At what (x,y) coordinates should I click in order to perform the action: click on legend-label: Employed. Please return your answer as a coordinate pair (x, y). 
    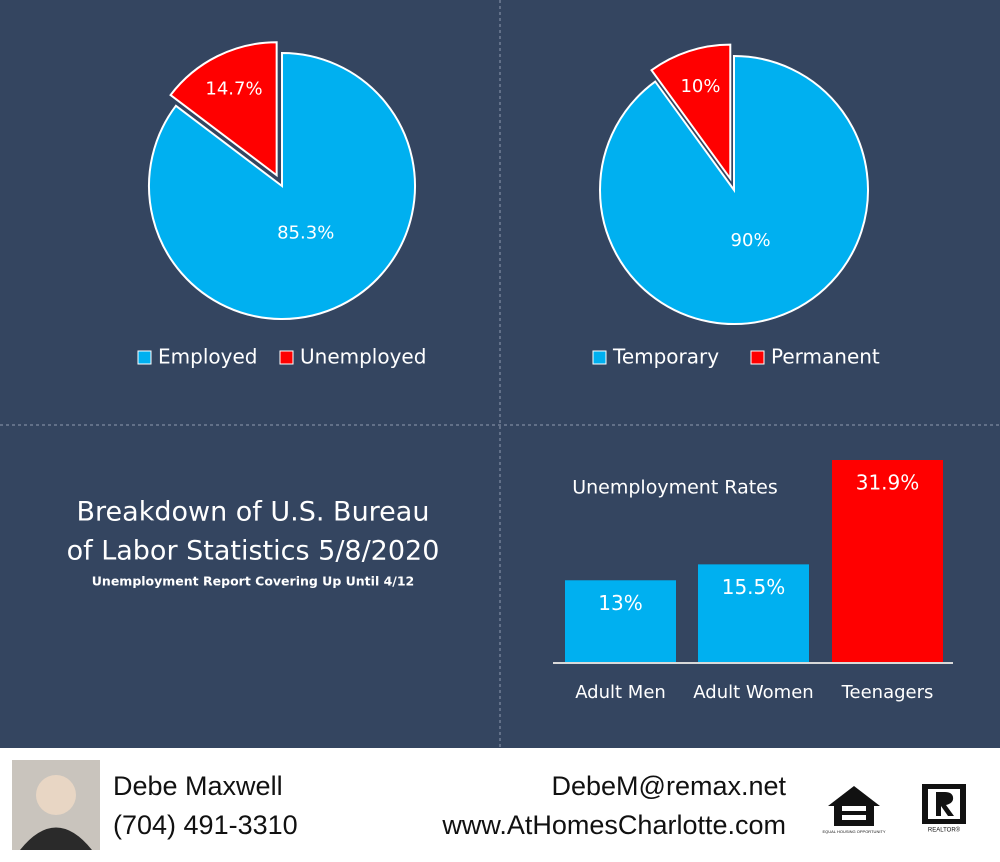
    Looking at the image, I should click on (207, 357).